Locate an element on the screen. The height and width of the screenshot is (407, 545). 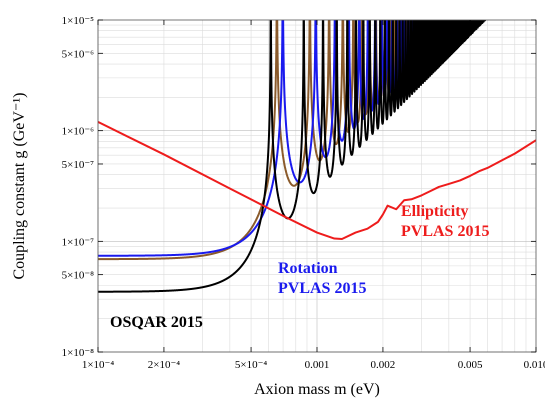
x-axis-label: Axion mass m (eV) is located at coordinates (317, 389).